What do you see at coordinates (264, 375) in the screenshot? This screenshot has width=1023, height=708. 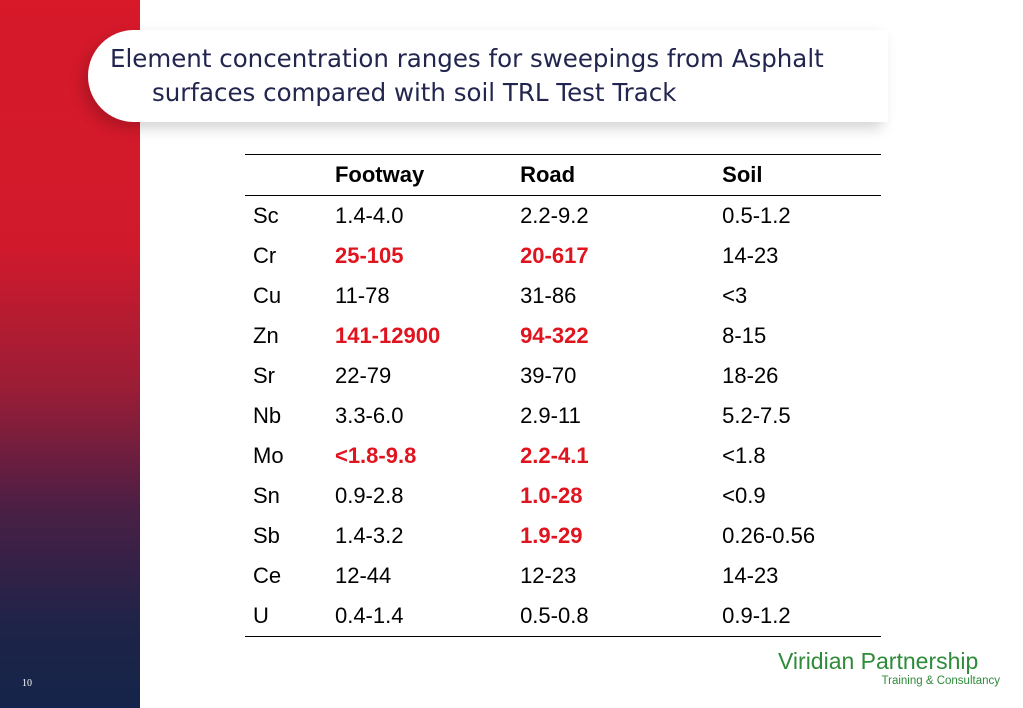 I see `cell-element: Sr` at bounding box center [264, 375].